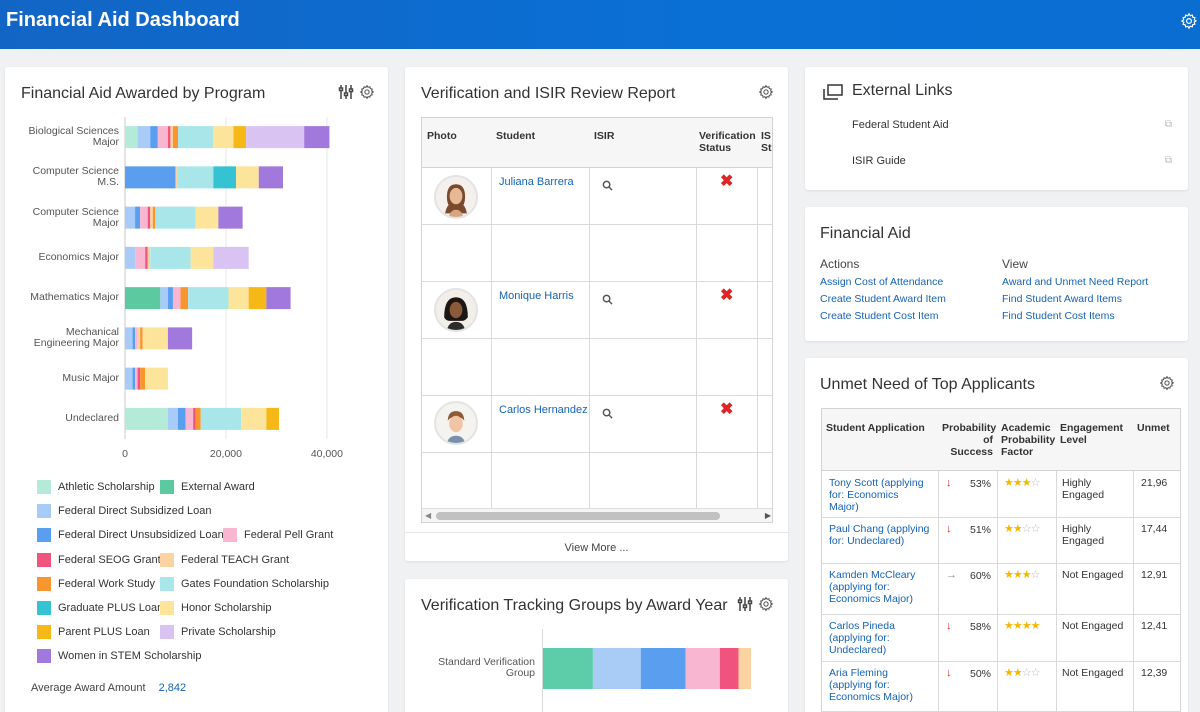  Describe the element at coordinates (1156, 440) in the screenshot. I see `column-header-unmet: Unmet` at that location.